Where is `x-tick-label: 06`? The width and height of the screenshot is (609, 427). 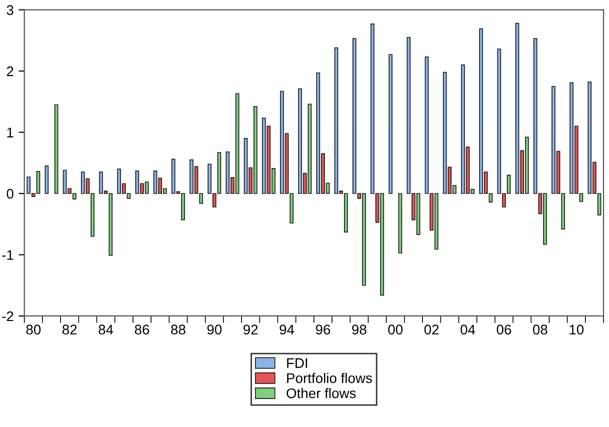 x-tick-label: 06 is located at coordinates (504, 329).